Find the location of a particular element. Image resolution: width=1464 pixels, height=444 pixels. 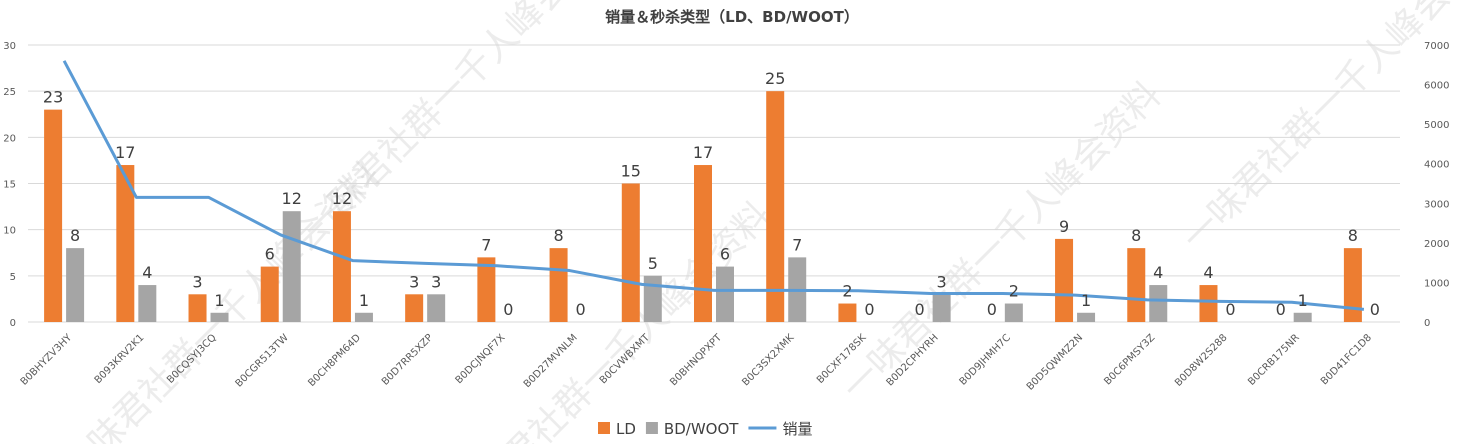

data-label: 7 is located at coordinates (486, 244).